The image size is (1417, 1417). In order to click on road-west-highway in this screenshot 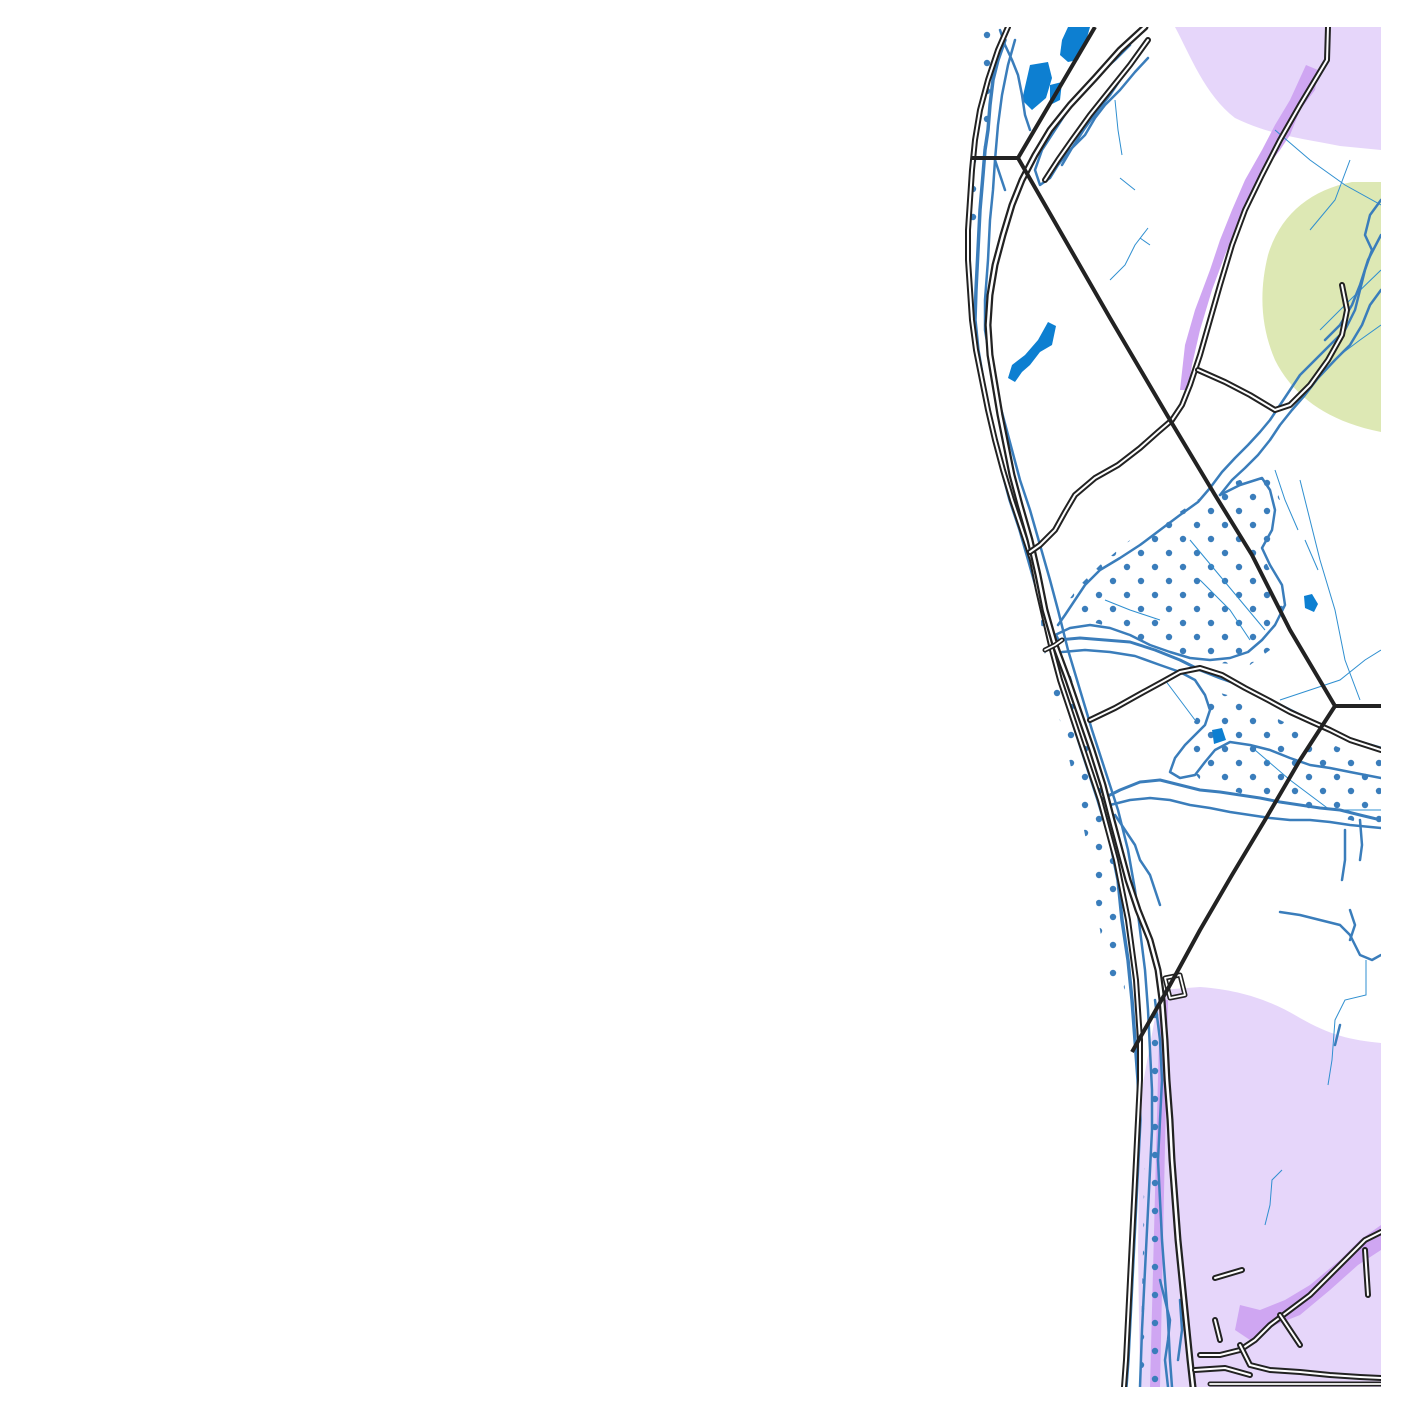, I will do `click(1054, 707)`.